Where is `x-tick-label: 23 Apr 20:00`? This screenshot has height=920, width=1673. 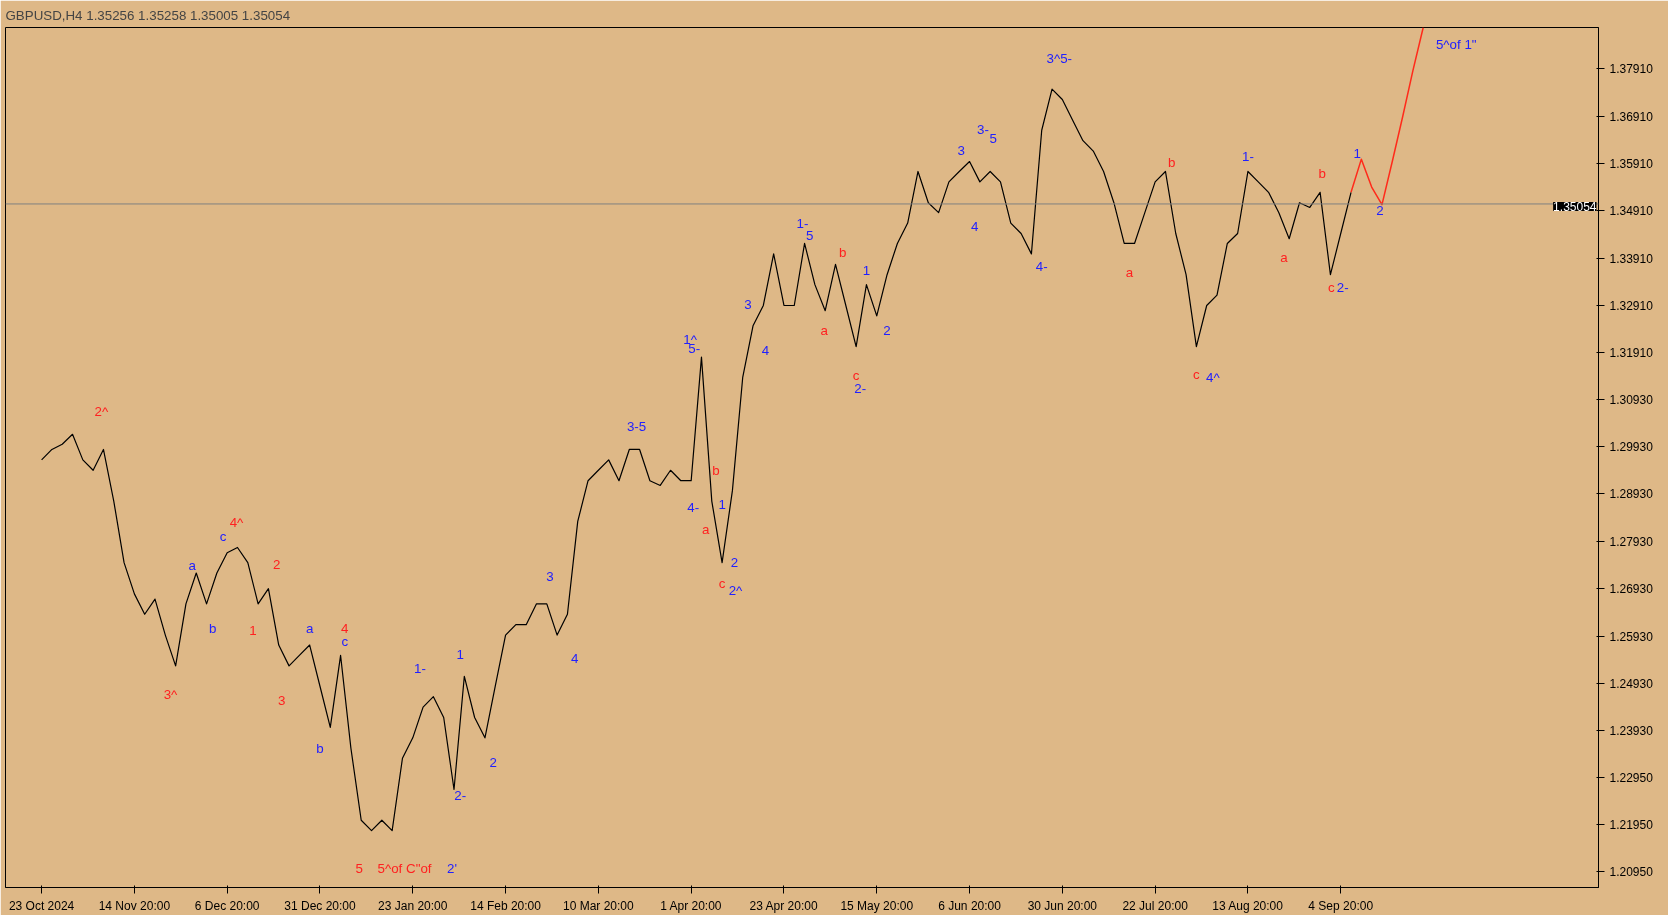
x-tick-label: 23 Apr 20:00 is located at coordinates (783, 905).